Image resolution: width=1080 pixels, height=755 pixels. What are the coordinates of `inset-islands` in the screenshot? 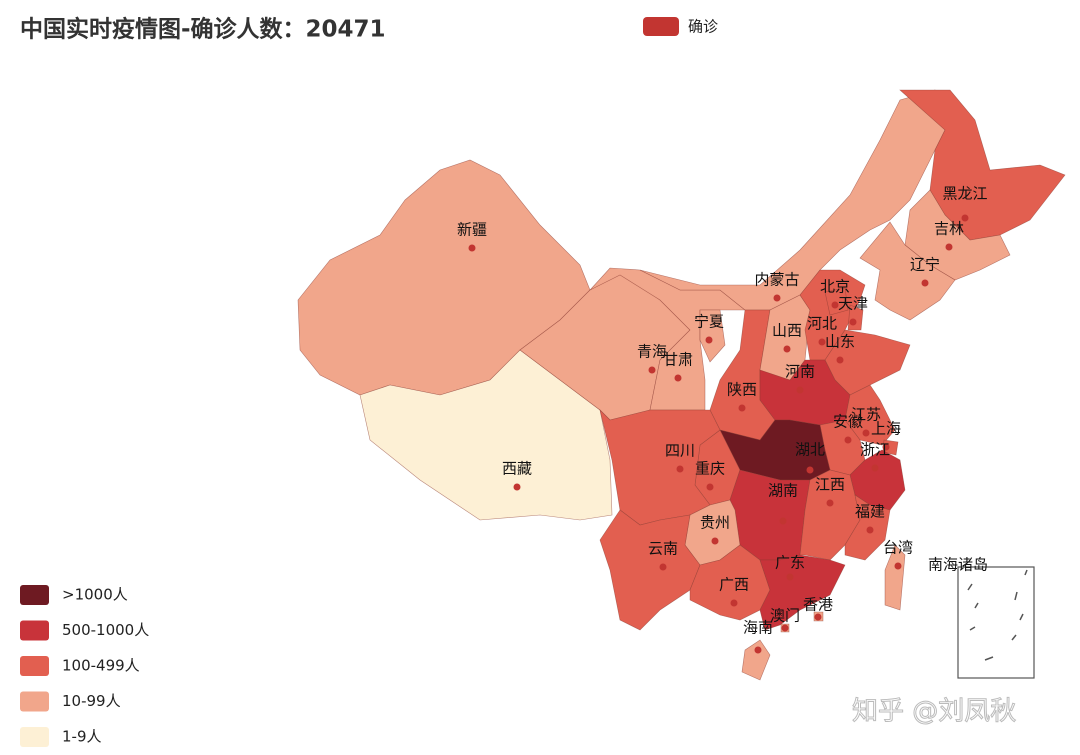 It's located at (997, 615).